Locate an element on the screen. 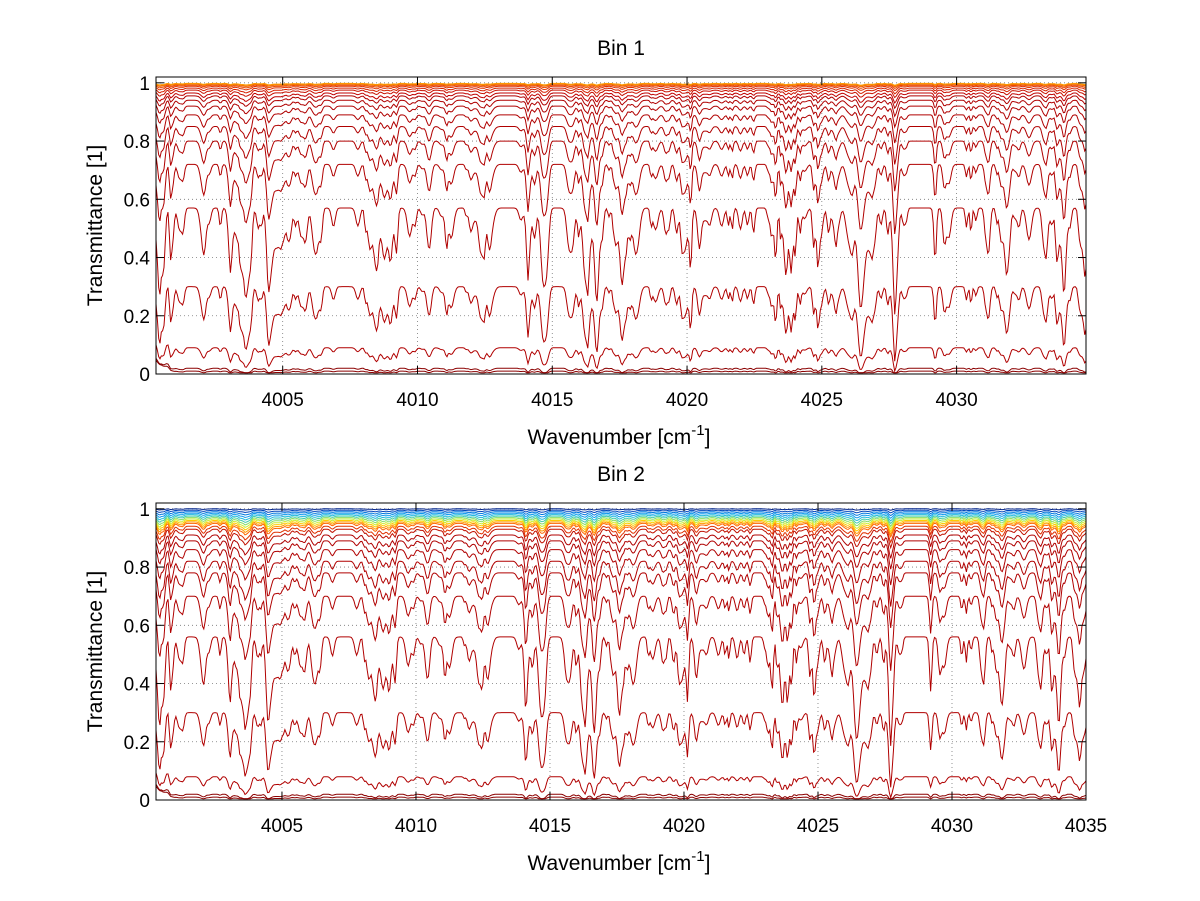  x-tick-label: 4035 is located at coordinates (1086, 826).